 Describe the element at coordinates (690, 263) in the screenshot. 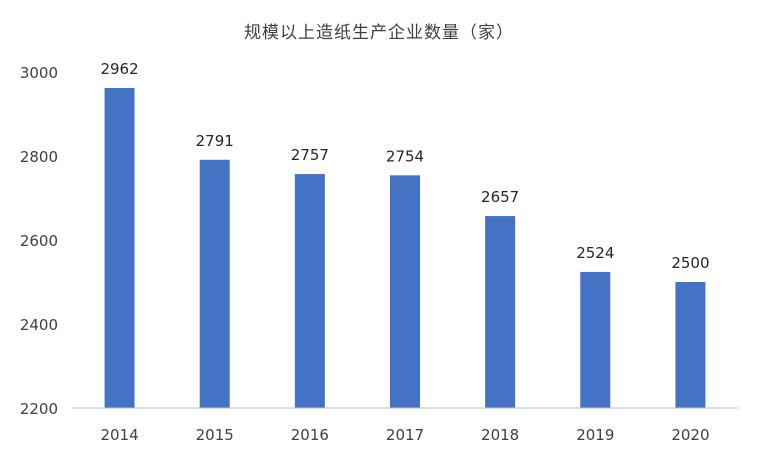

I see `data-label: 2500` at that location.